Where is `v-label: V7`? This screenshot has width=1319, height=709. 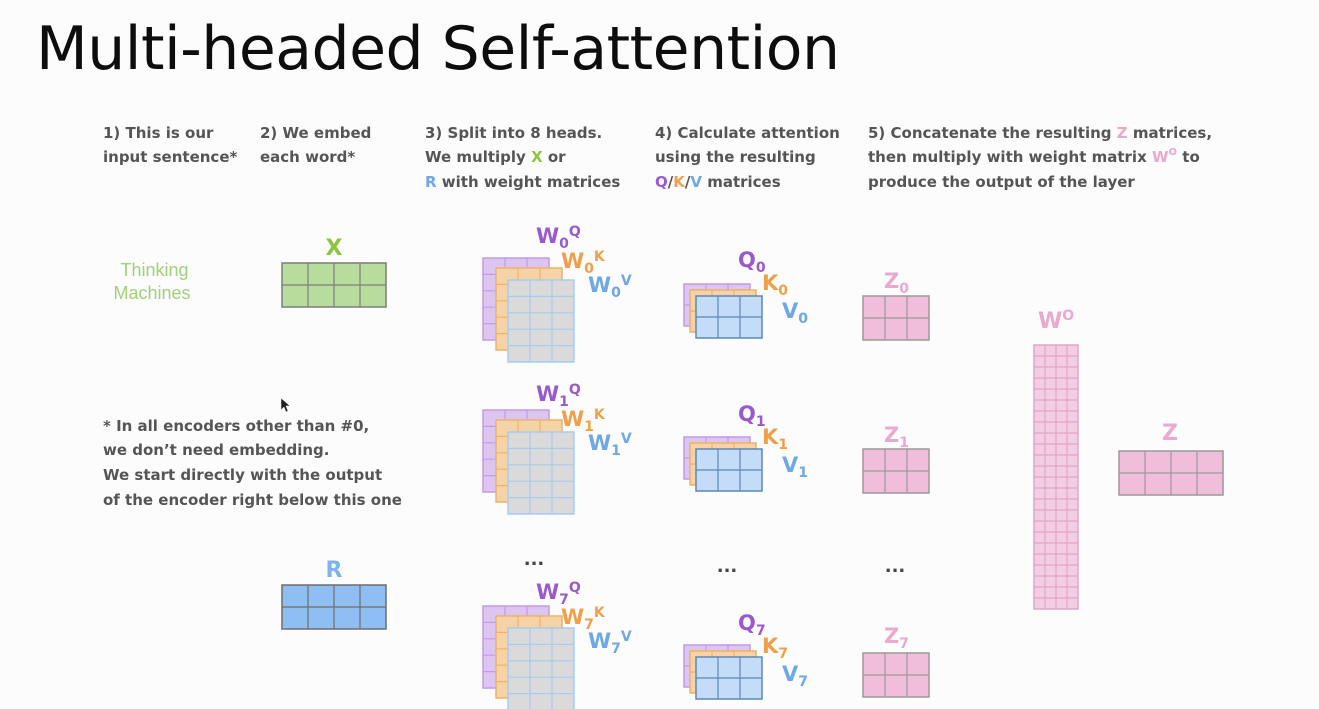
v-label: V7 is located at coordinates (795, 676).